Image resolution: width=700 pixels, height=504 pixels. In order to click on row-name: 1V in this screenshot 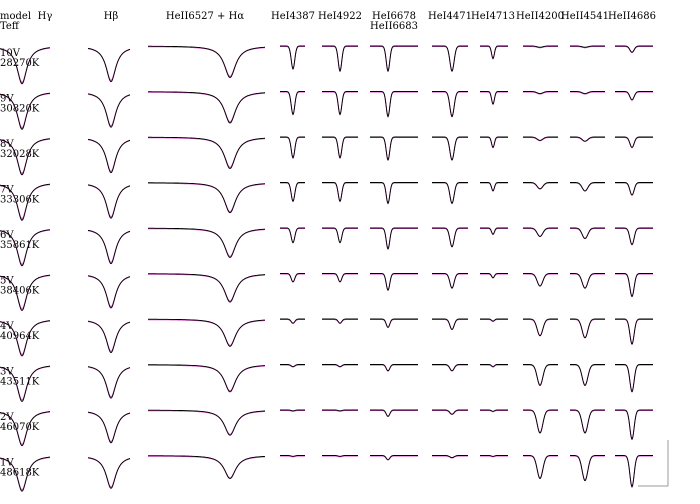, I will do `click(7, 463)`.